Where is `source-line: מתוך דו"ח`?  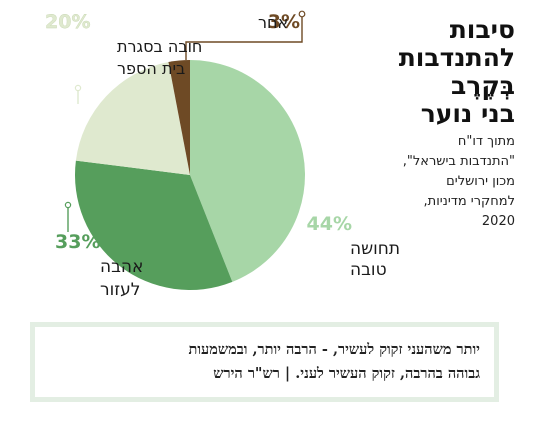 source-line: מתוך דו"ח is located at coordinates (486, 141).